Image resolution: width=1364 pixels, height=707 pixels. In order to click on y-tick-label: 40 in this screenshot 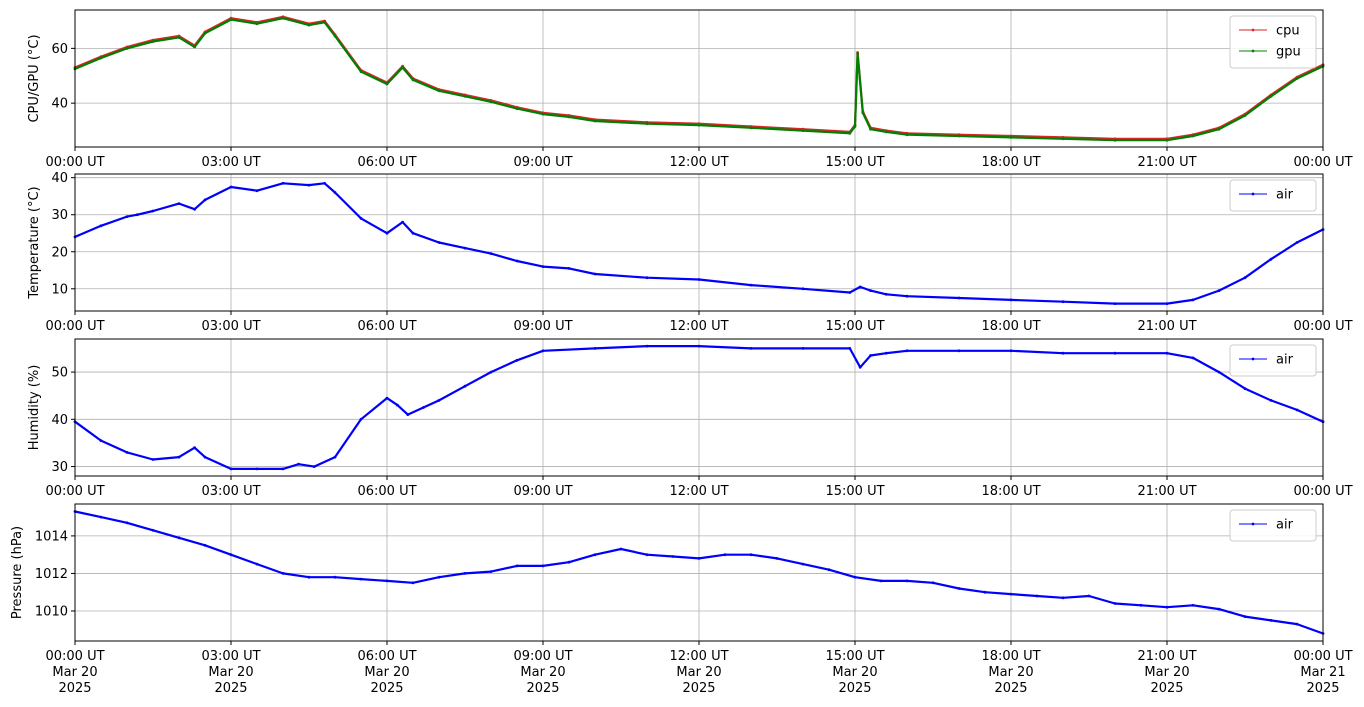, I will do `click(59, 104)`.